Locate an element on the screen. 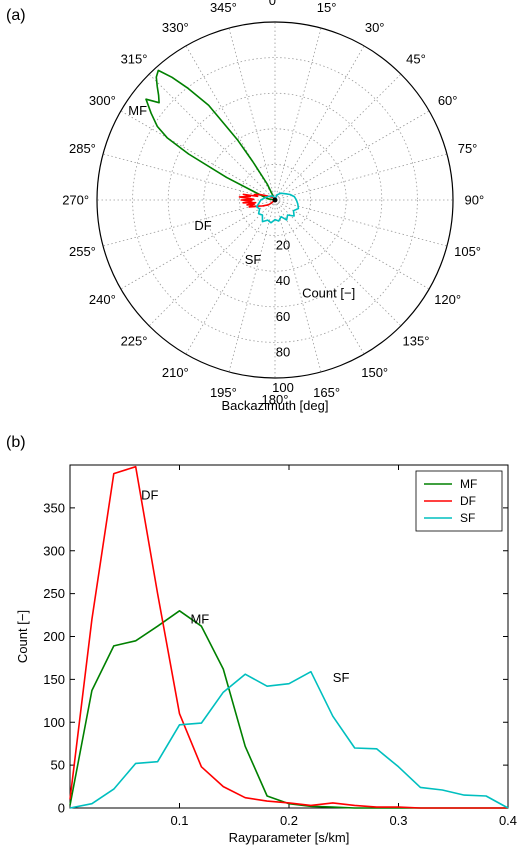  radial-tick-label: 60 is located at coordinates (283, 316).